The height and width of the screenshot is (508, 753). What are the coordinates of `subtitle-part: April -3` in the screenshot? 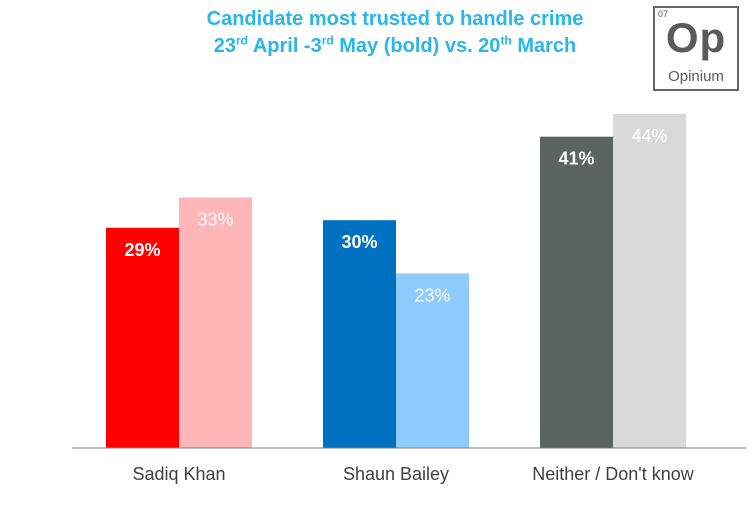 It's located at (285, 46).